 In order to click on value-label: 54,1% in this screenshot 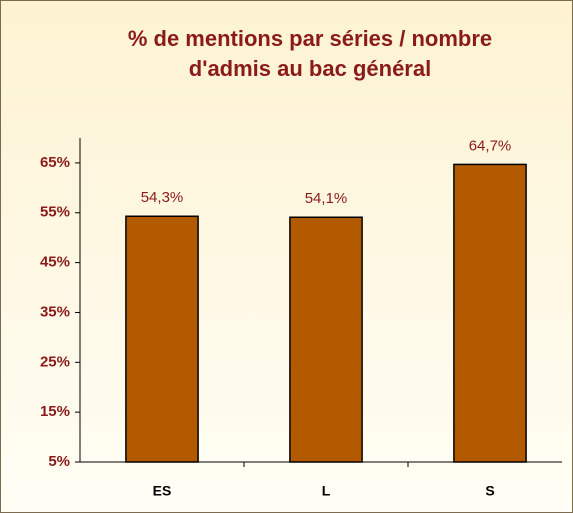, I will do `click(326, 198)`.